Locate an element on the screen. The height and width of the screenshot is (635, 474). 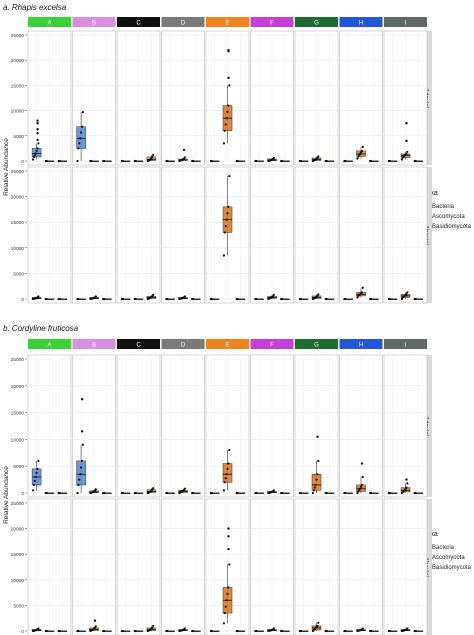
panel-strip-a is located at coordinates (49, 22).